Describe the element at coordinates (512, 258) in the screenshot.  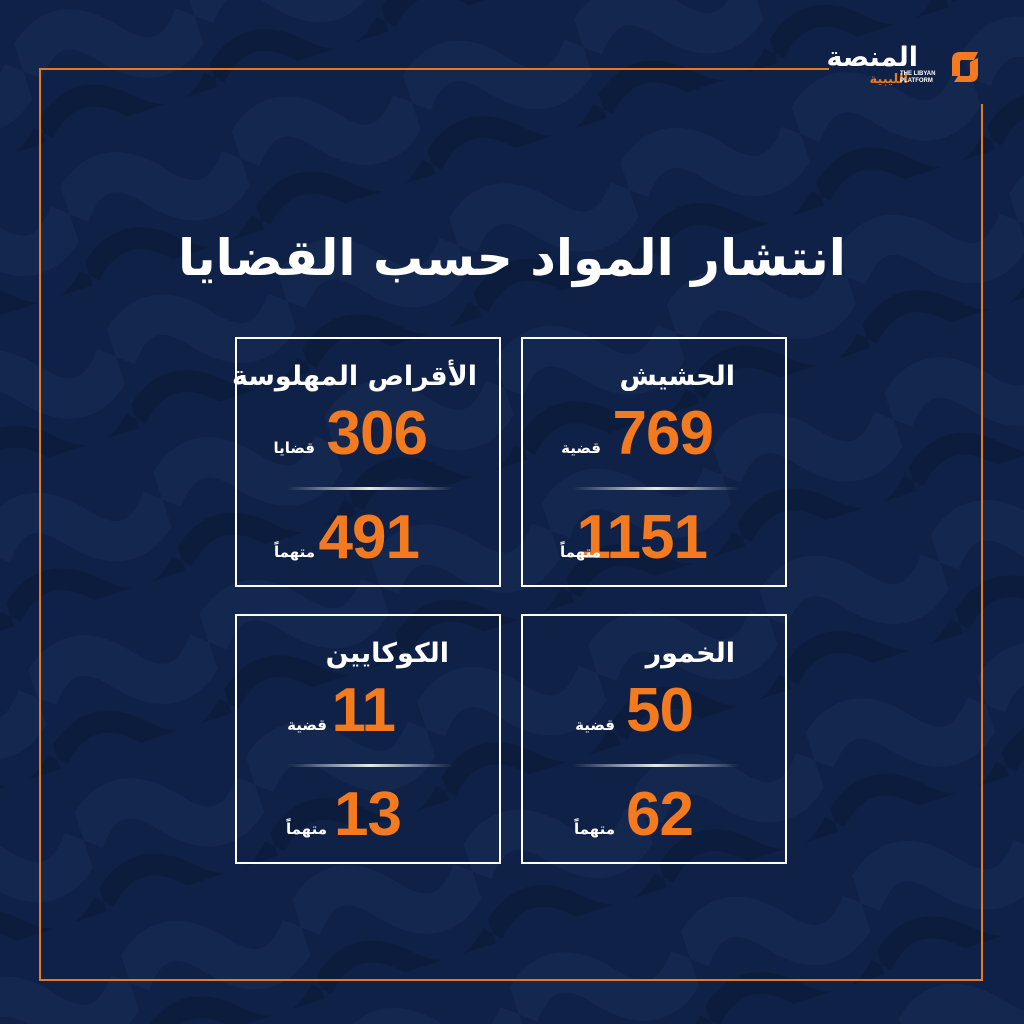
I see `page-title: انتشار المواد حسب القضايا` at that location.